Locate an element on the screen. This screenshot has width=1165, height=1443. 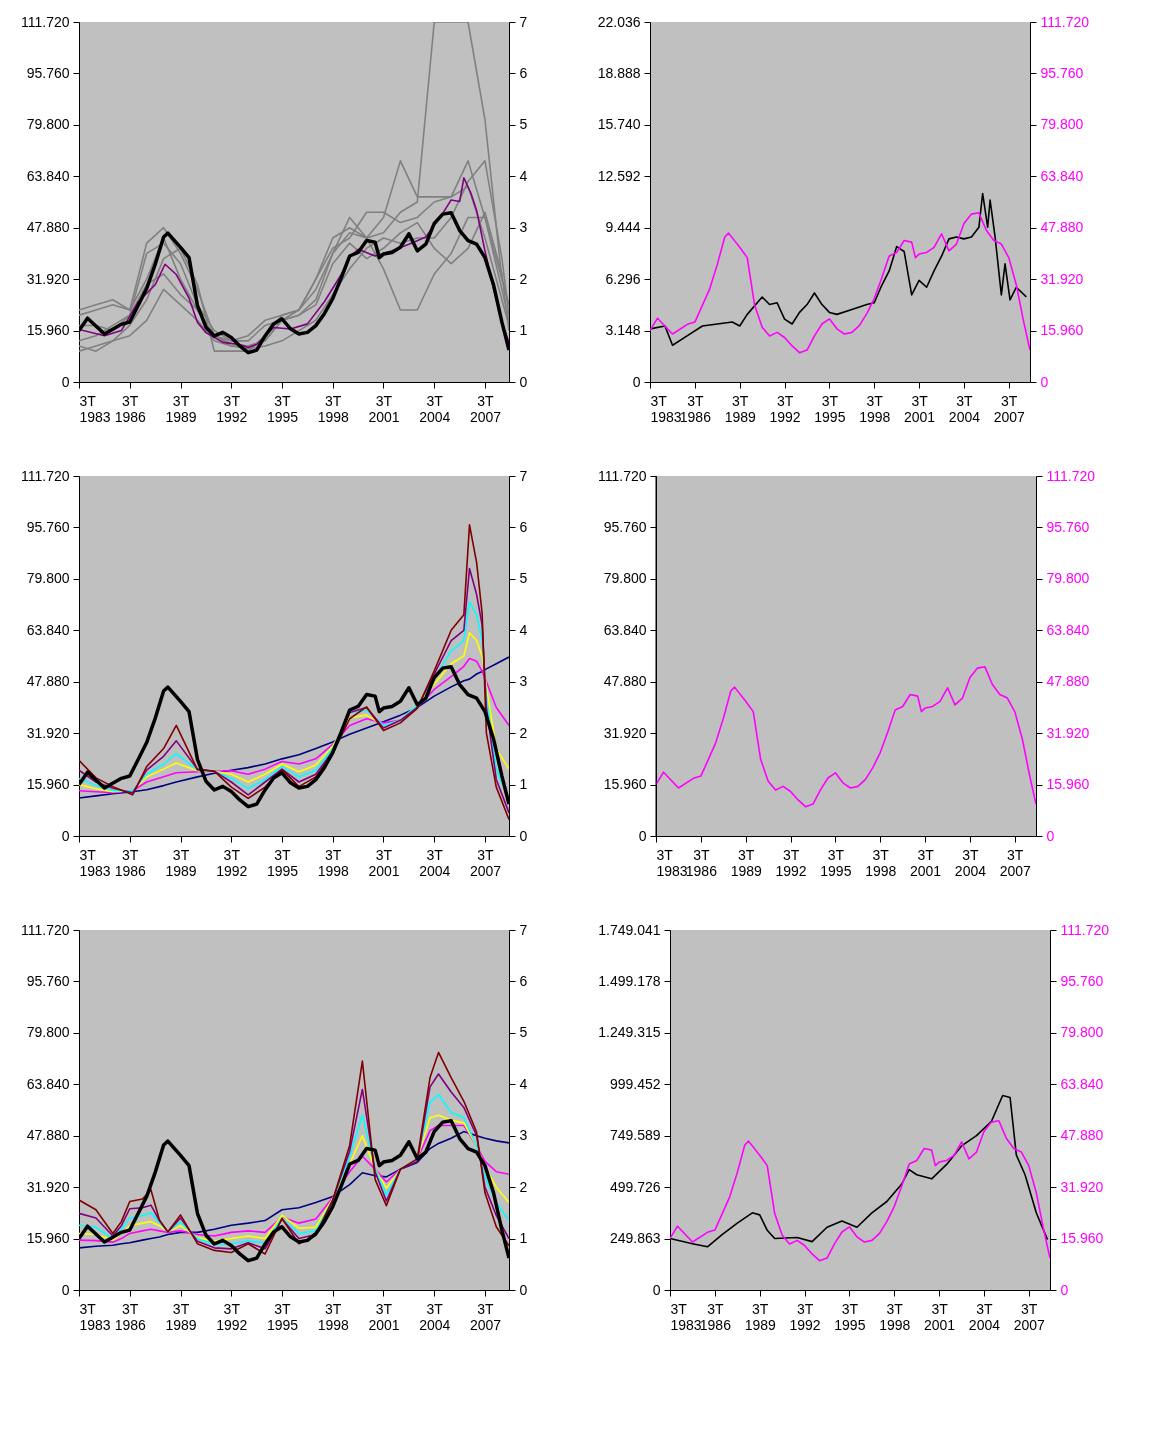
y-tick-label: 18.888 is located at coordinates (619, 72).